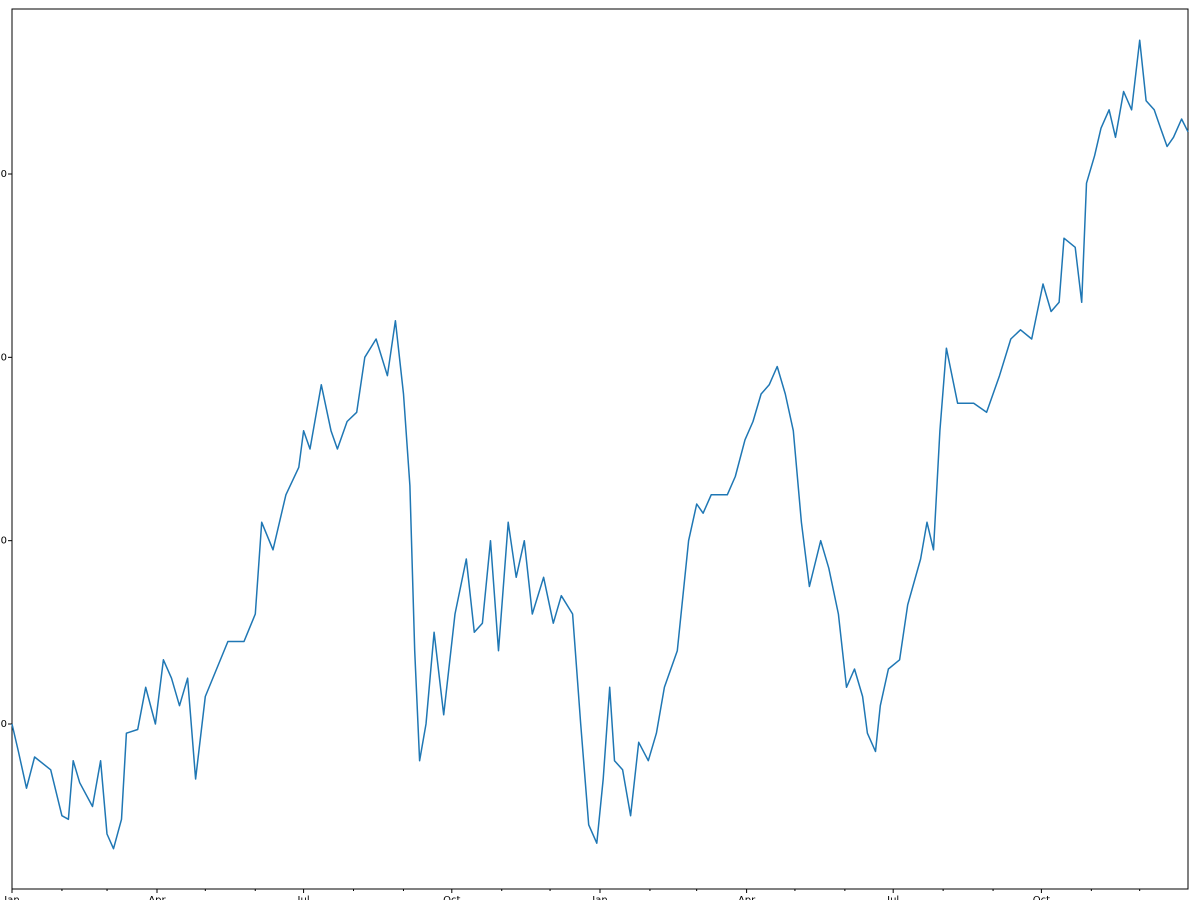 This screenshot has width=1200, height=900. What do you see at coordinates (6, 449) in the screenshot?
I see `y-axis-ticks: 0 0 0 0` at bounding box center [6, 449].